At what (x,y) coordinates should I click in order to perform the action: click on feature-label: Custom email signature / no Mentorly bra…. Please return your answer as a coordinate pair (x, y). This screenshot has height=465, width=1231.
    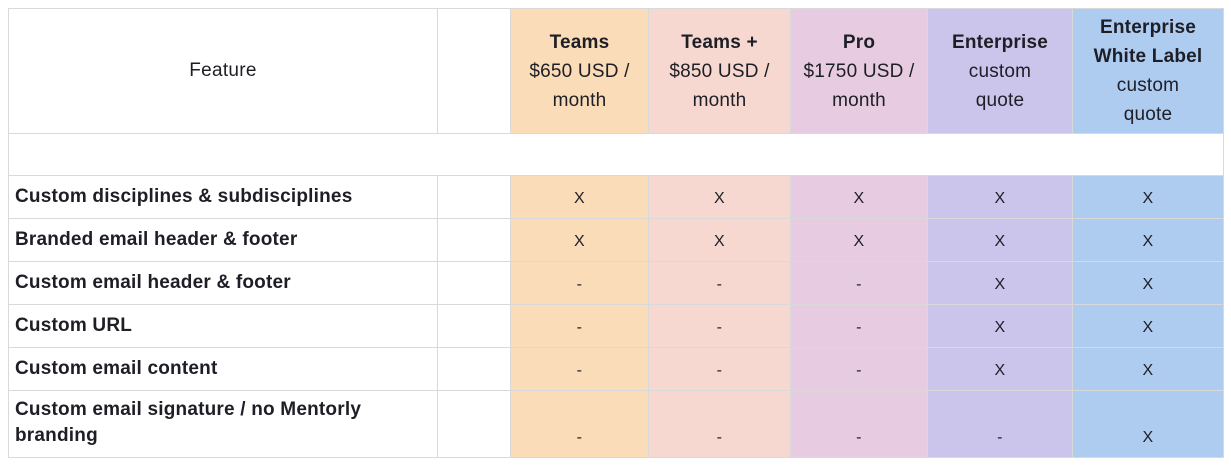
    Looking at the image, I should click on (223, 424).